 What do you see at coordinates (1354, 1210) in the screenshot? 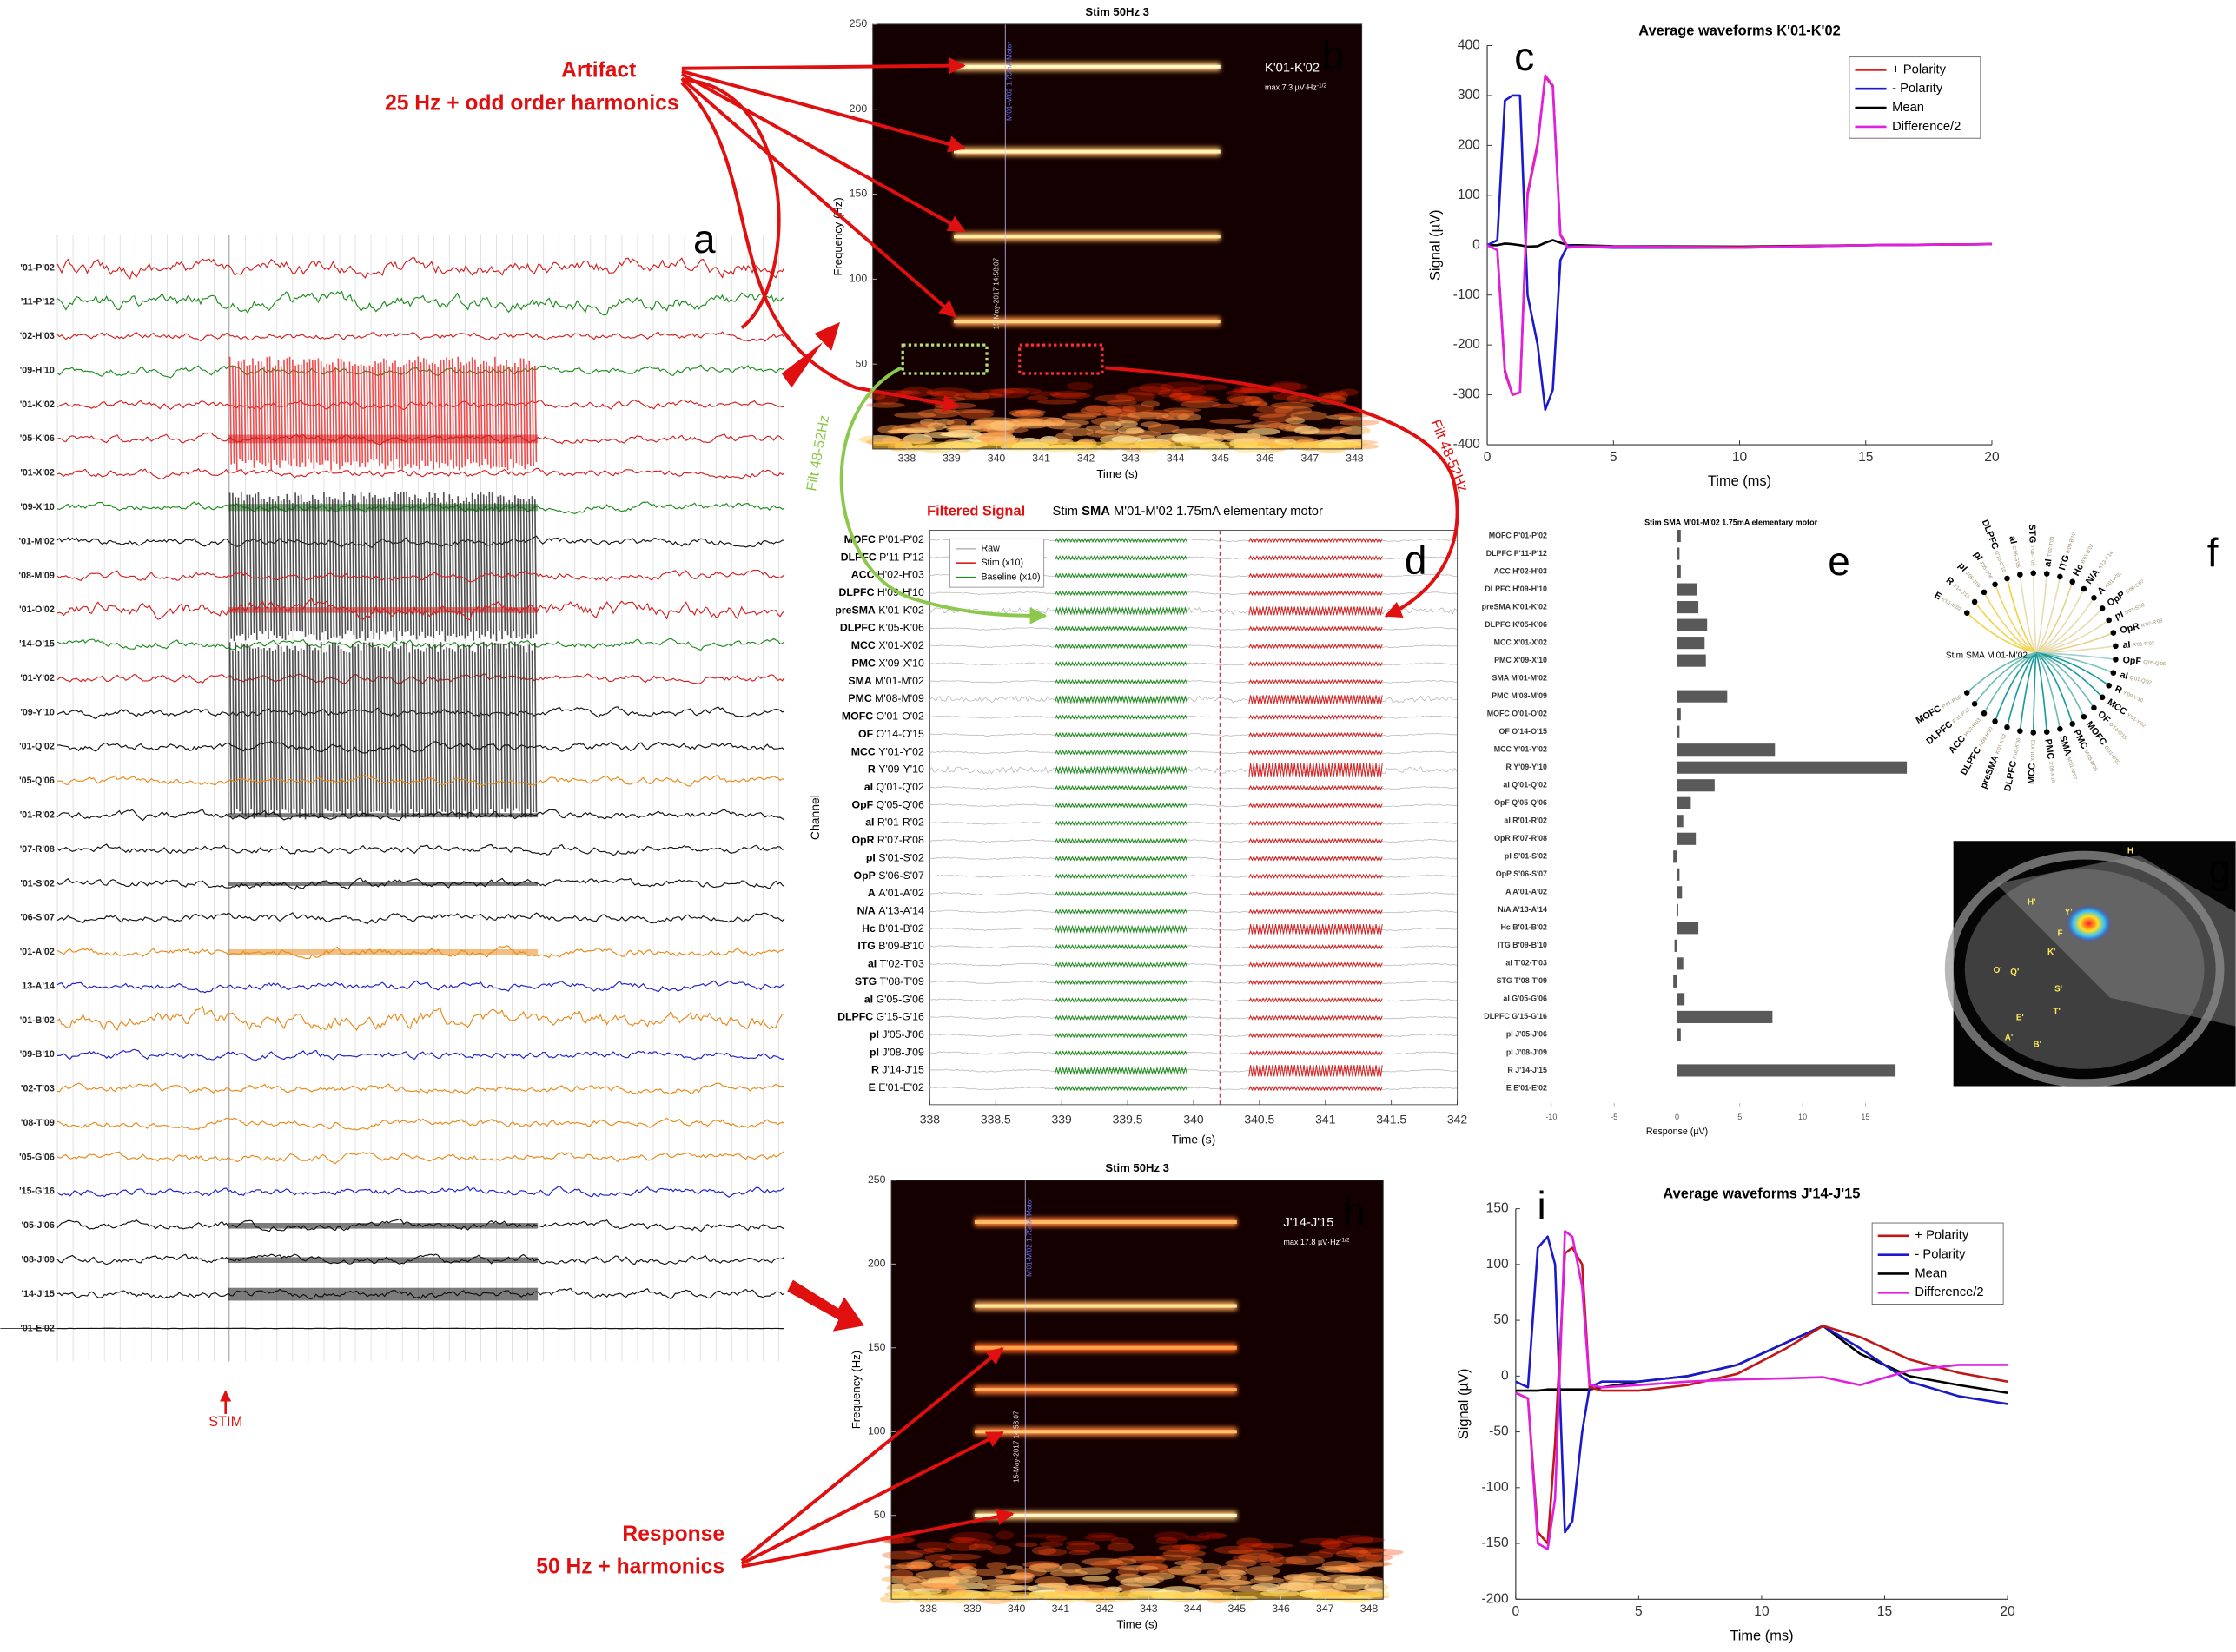
I see `panel-letter: h` at bounding box center [1354, 1210].